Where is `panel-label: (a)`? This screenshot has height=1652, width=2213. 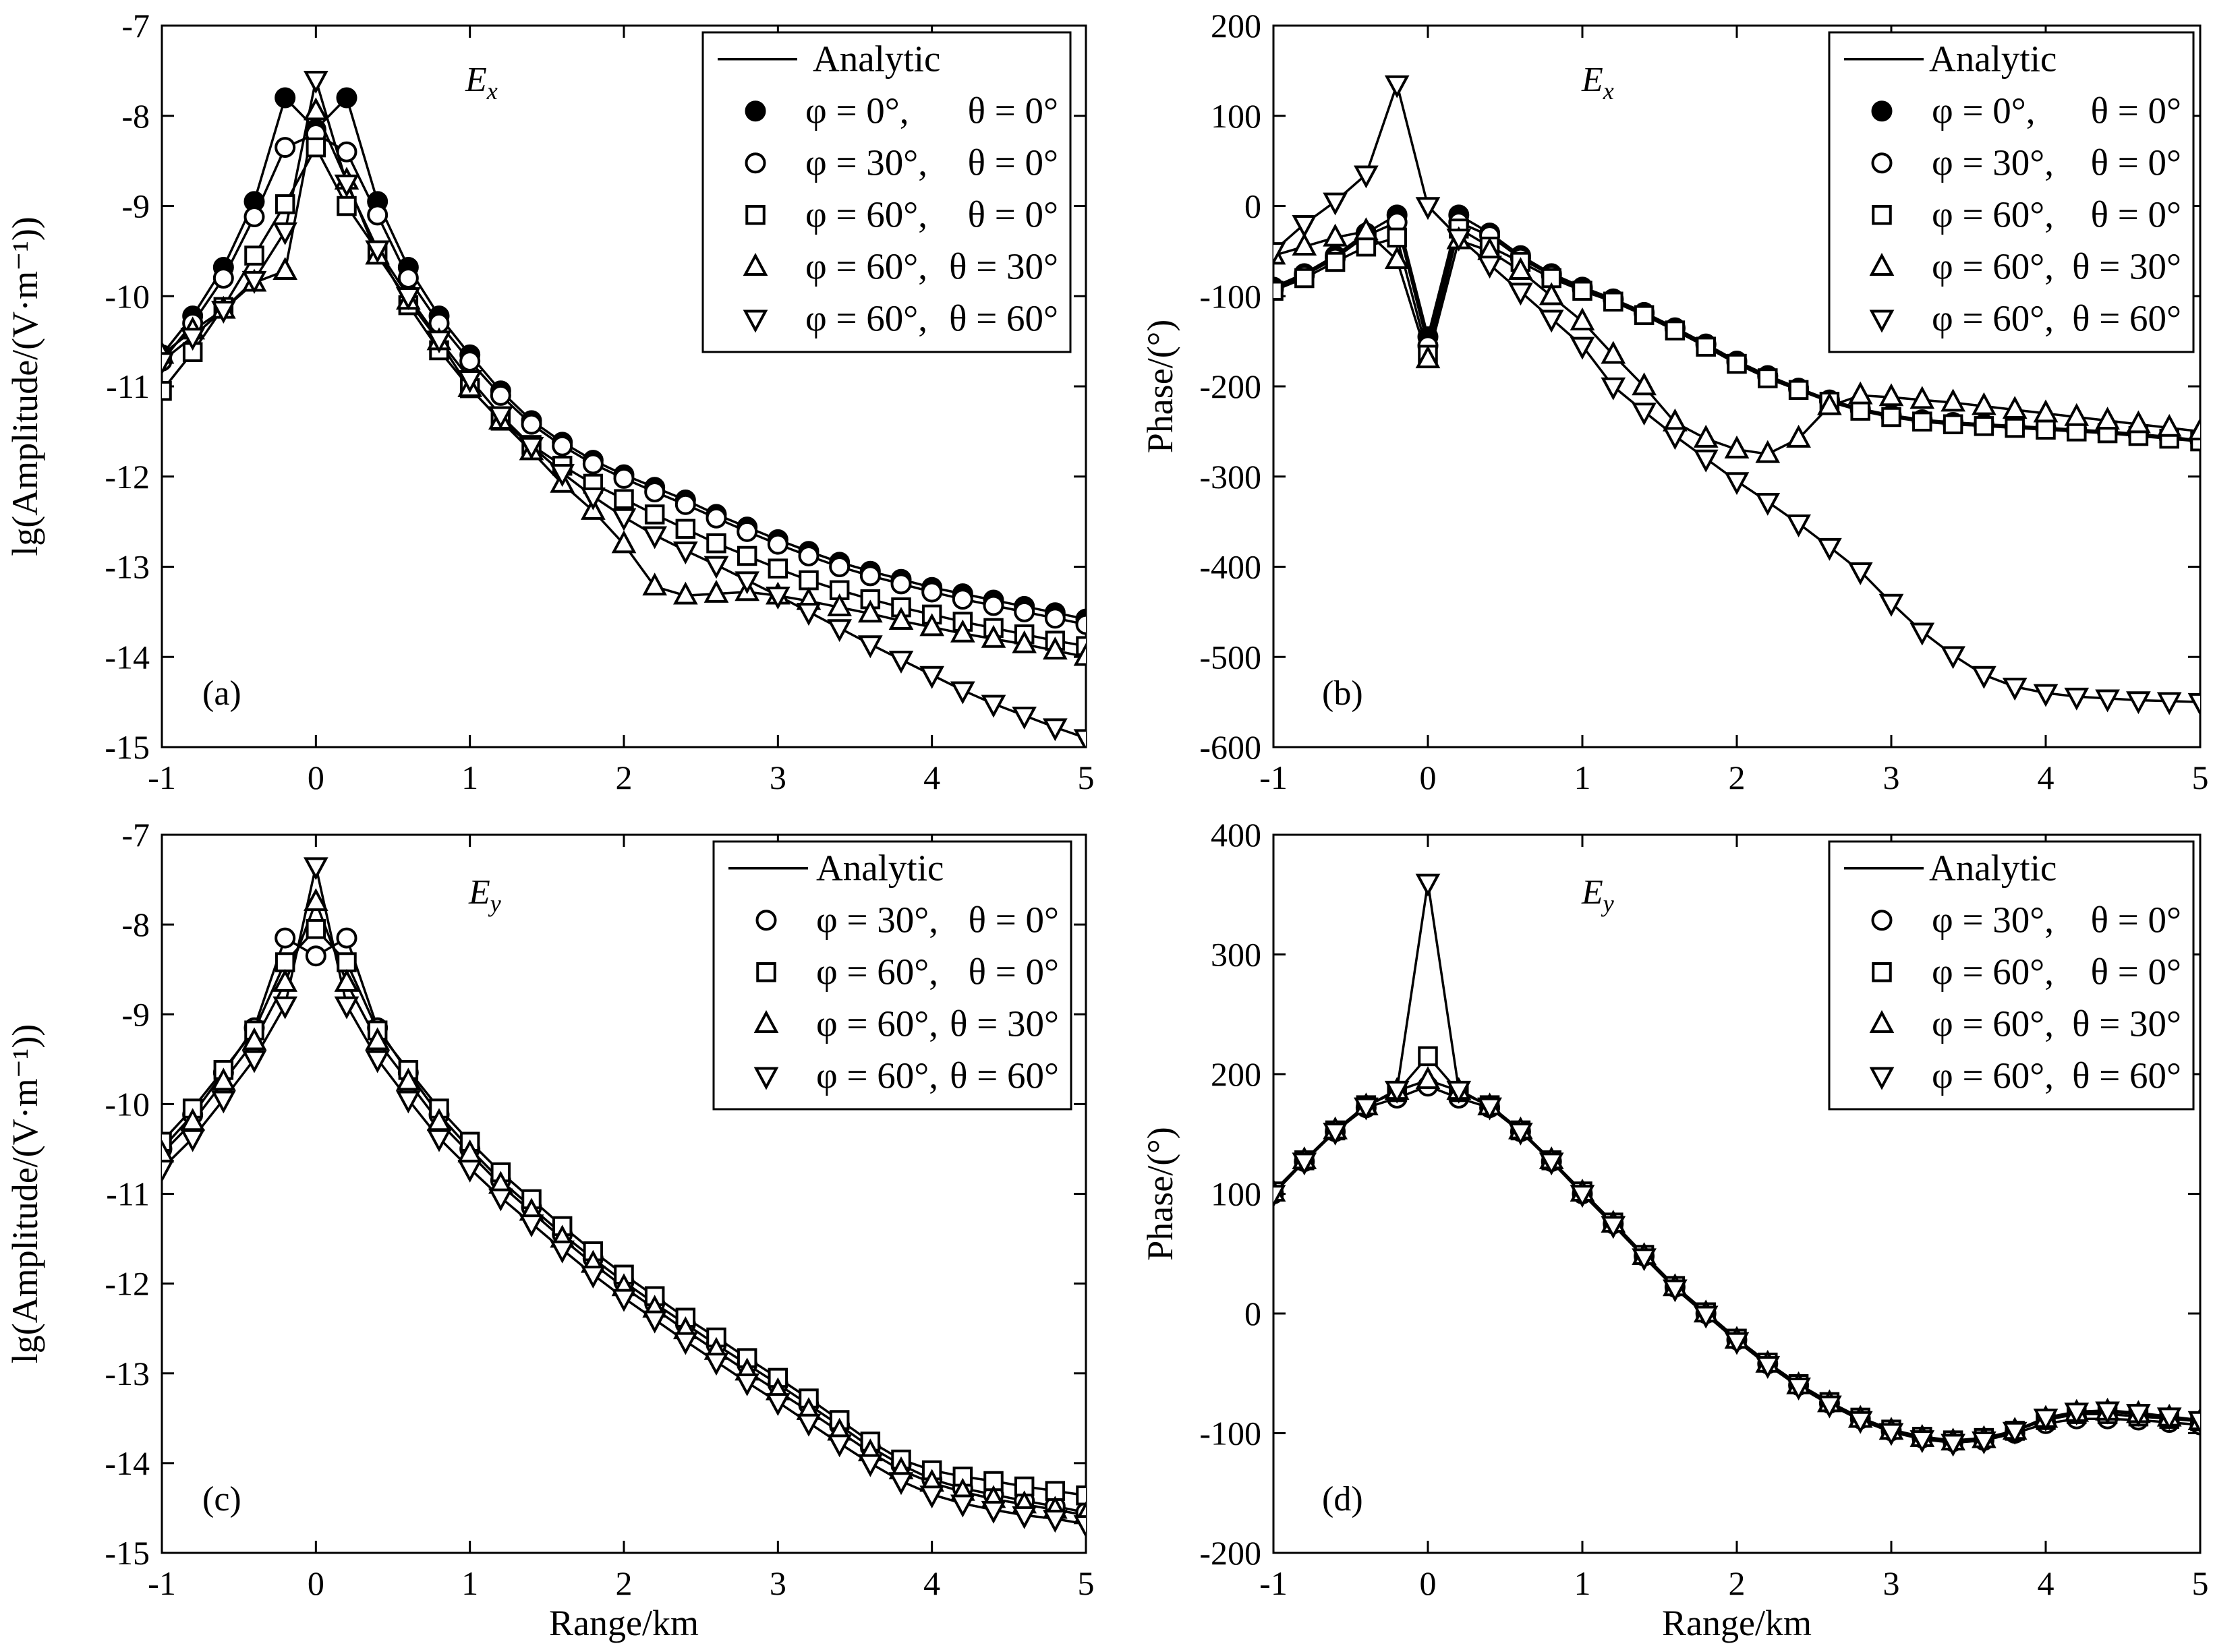
panel-label: (a) is located at coordinates (221, 693).